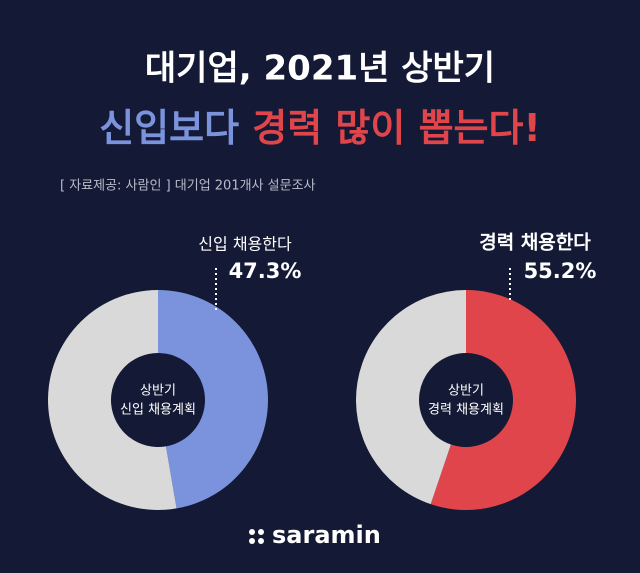  I want to click on value-label: 55.2%, so click(560, 271).